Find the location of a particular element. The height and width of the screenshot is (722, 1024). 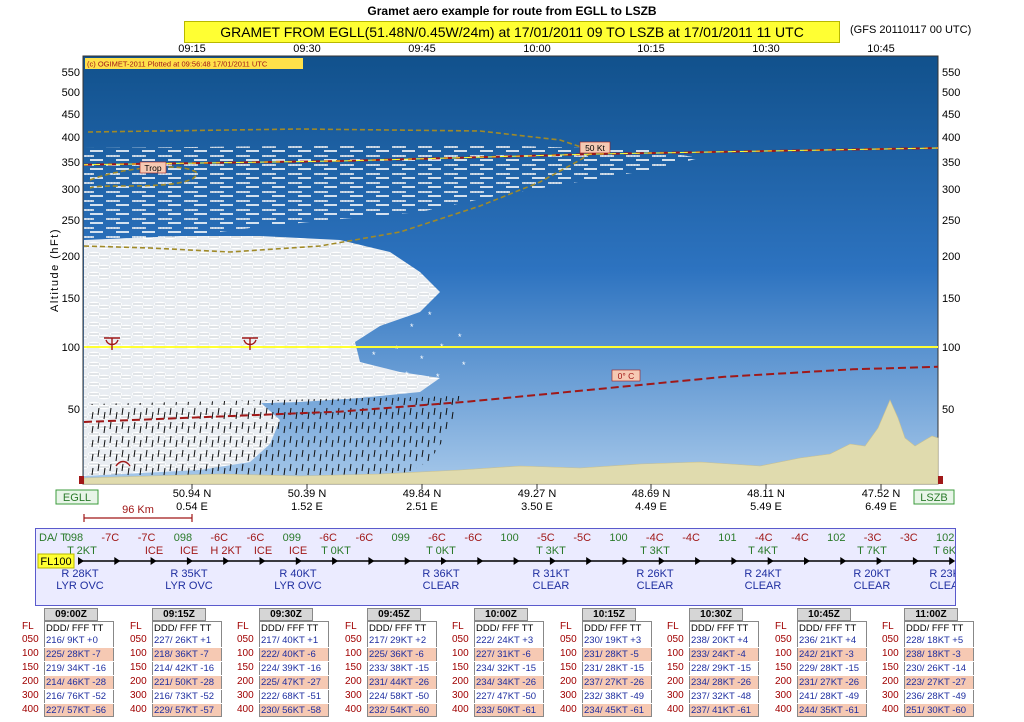

time-tick-label: 09:15 is located at coordinates (192, 49).